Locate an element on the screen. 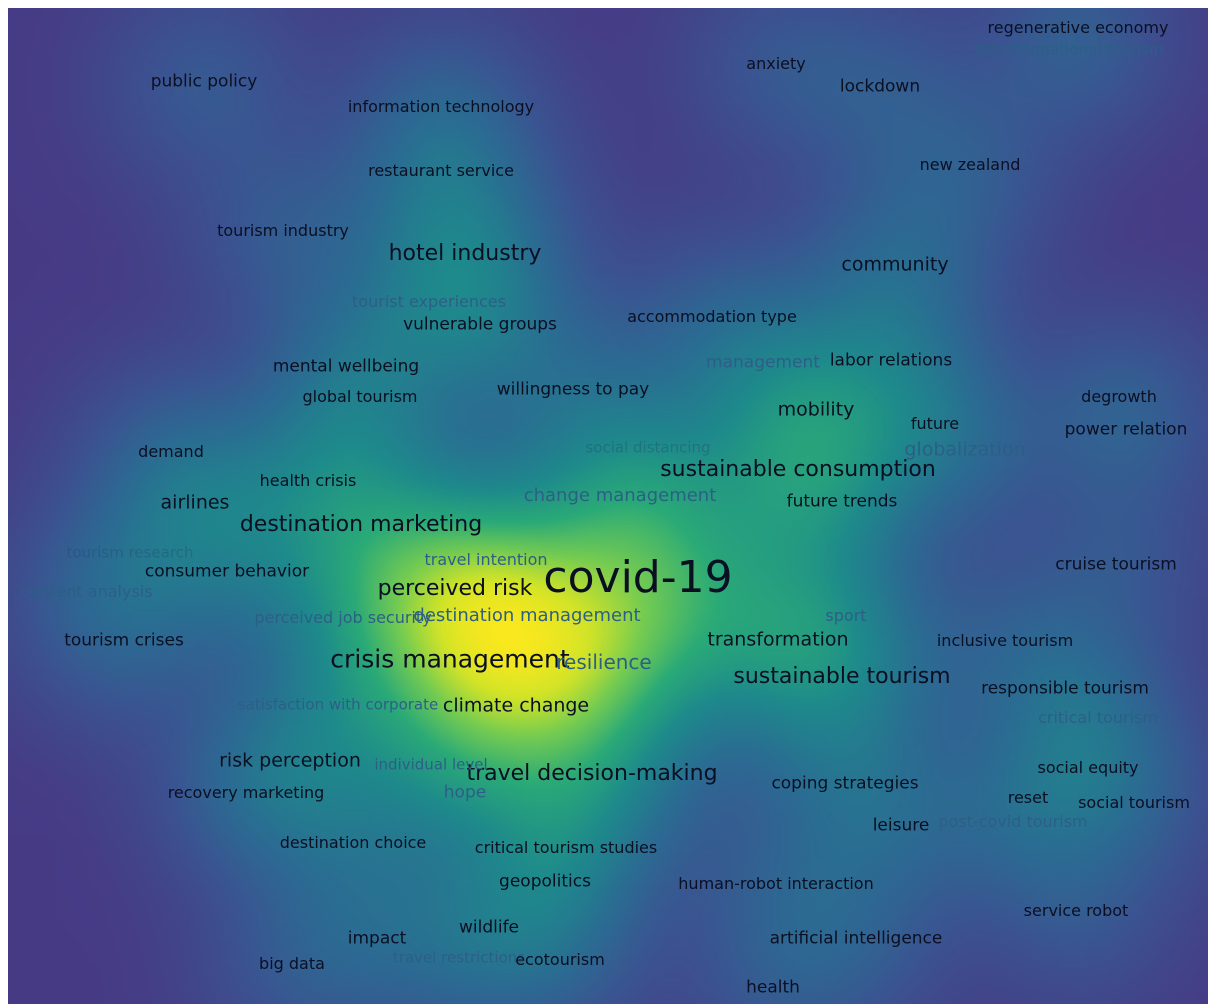 The image size is (1208, 1005). keyword-demand: demand is located at coordinates (171, 451).